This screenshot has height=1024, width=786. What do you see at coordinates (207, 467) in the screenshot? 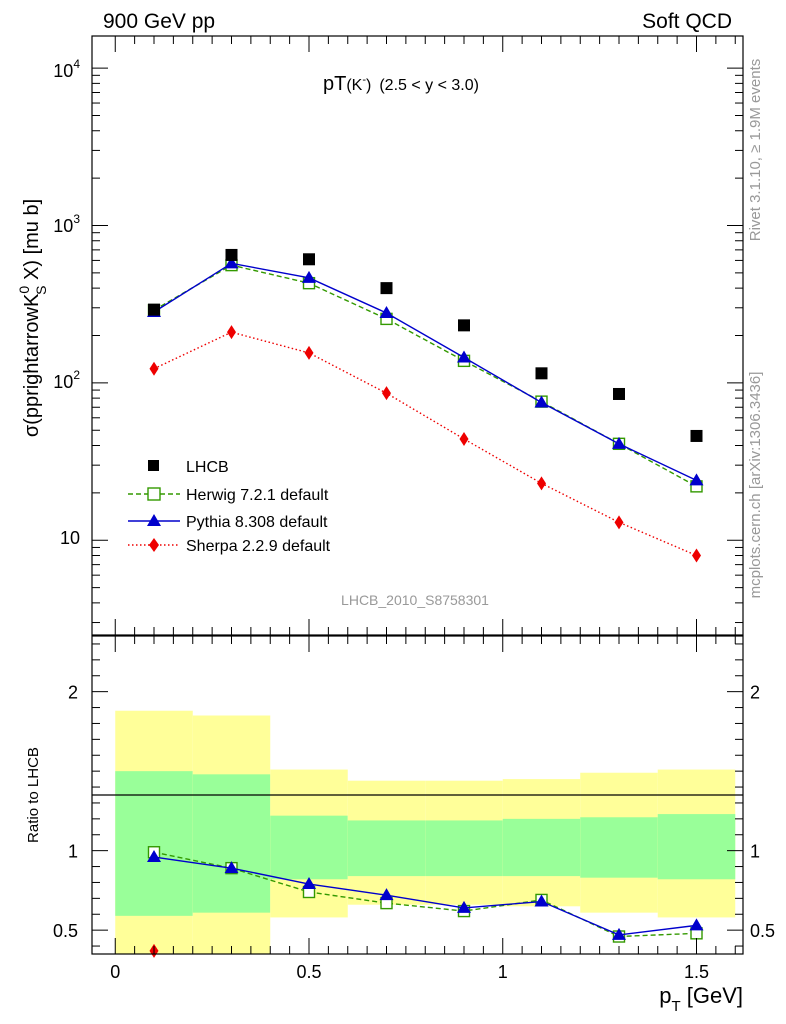
I see `legend-label-lhcb: LHCB` at bounding box center [207, 467].